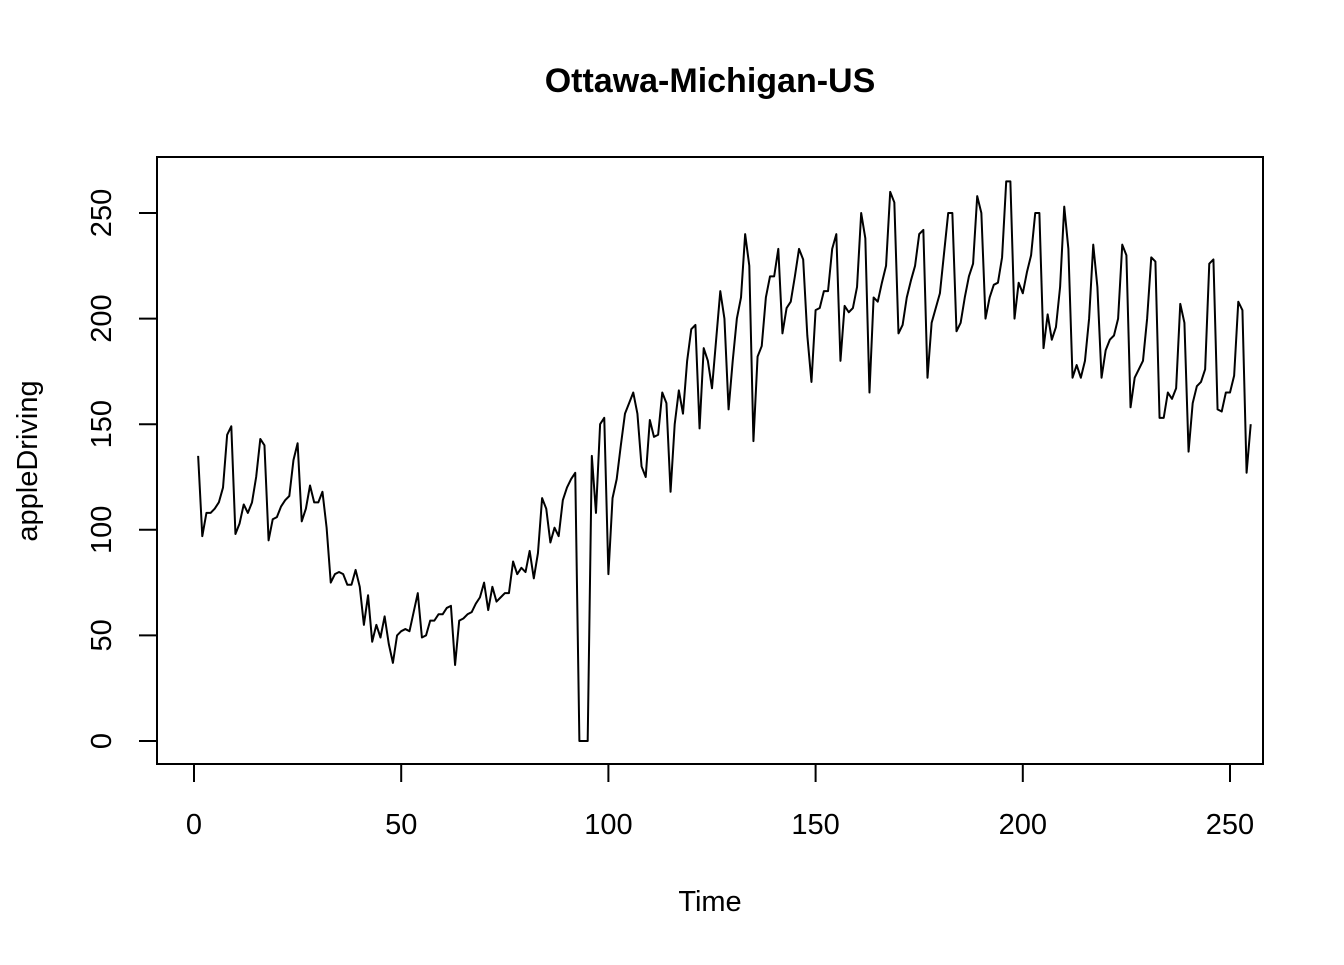 This screenshot has height=965, width=1344. What do you see at coordinates (102, 530) in the screenshot?
I see `y-tick-label: 100` at bounding box center [102, 530].